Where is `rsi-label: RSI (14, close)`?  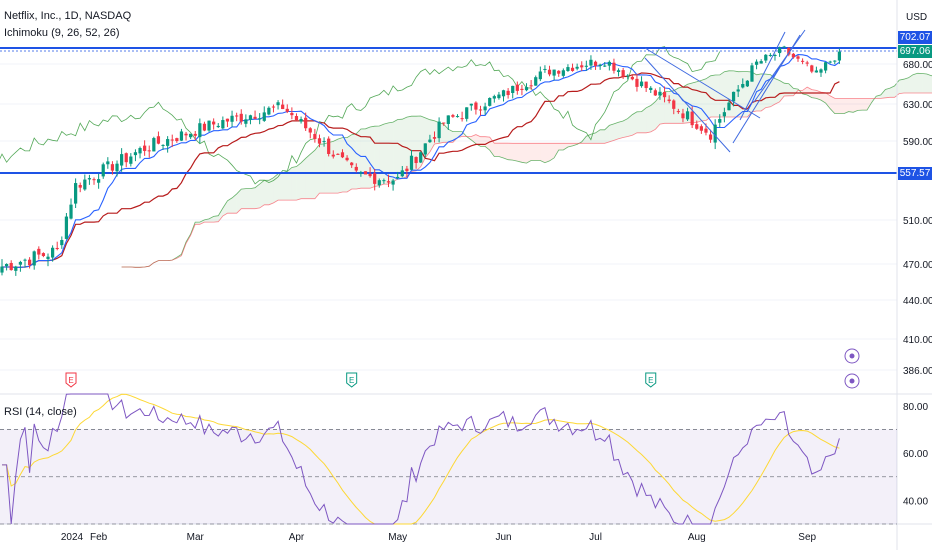
rsi-label: RSI (14, close) is located at coordinates (40, 412).